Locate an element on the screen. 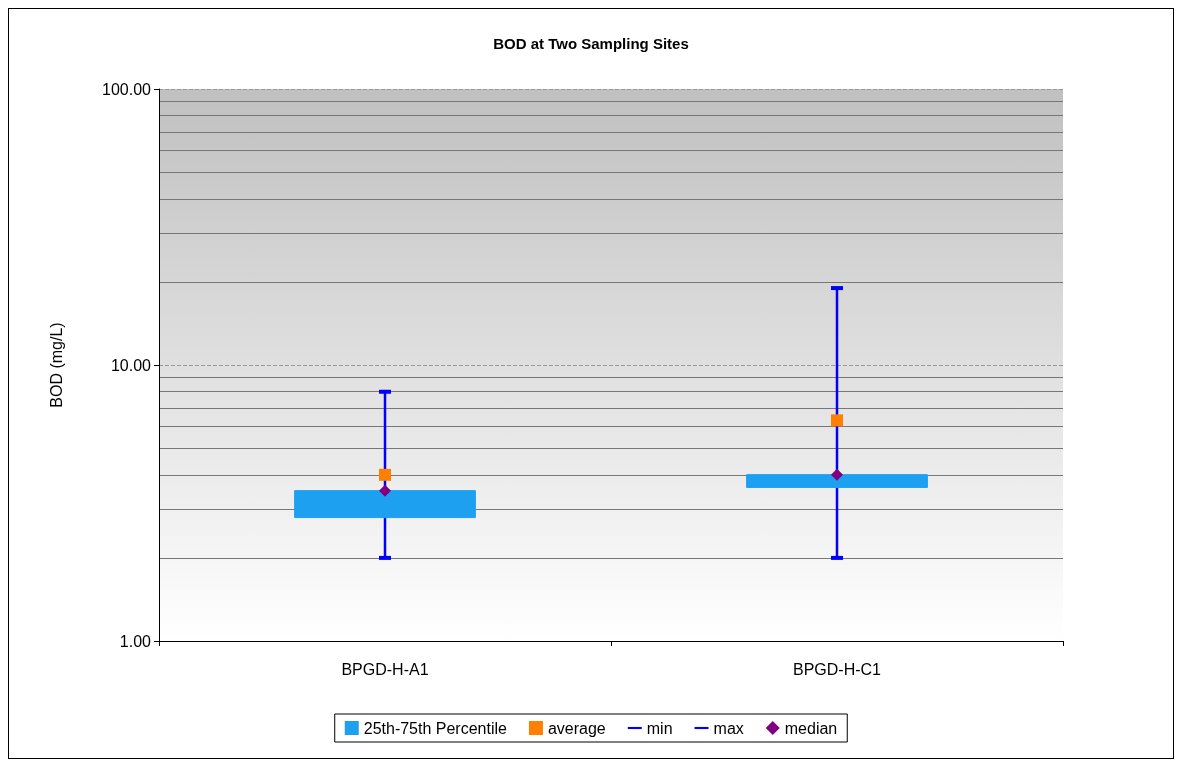 This screenshot has width=1182, height=767. x-tick-label: BPGD-H-C1 is located at coordinates (837, 669).